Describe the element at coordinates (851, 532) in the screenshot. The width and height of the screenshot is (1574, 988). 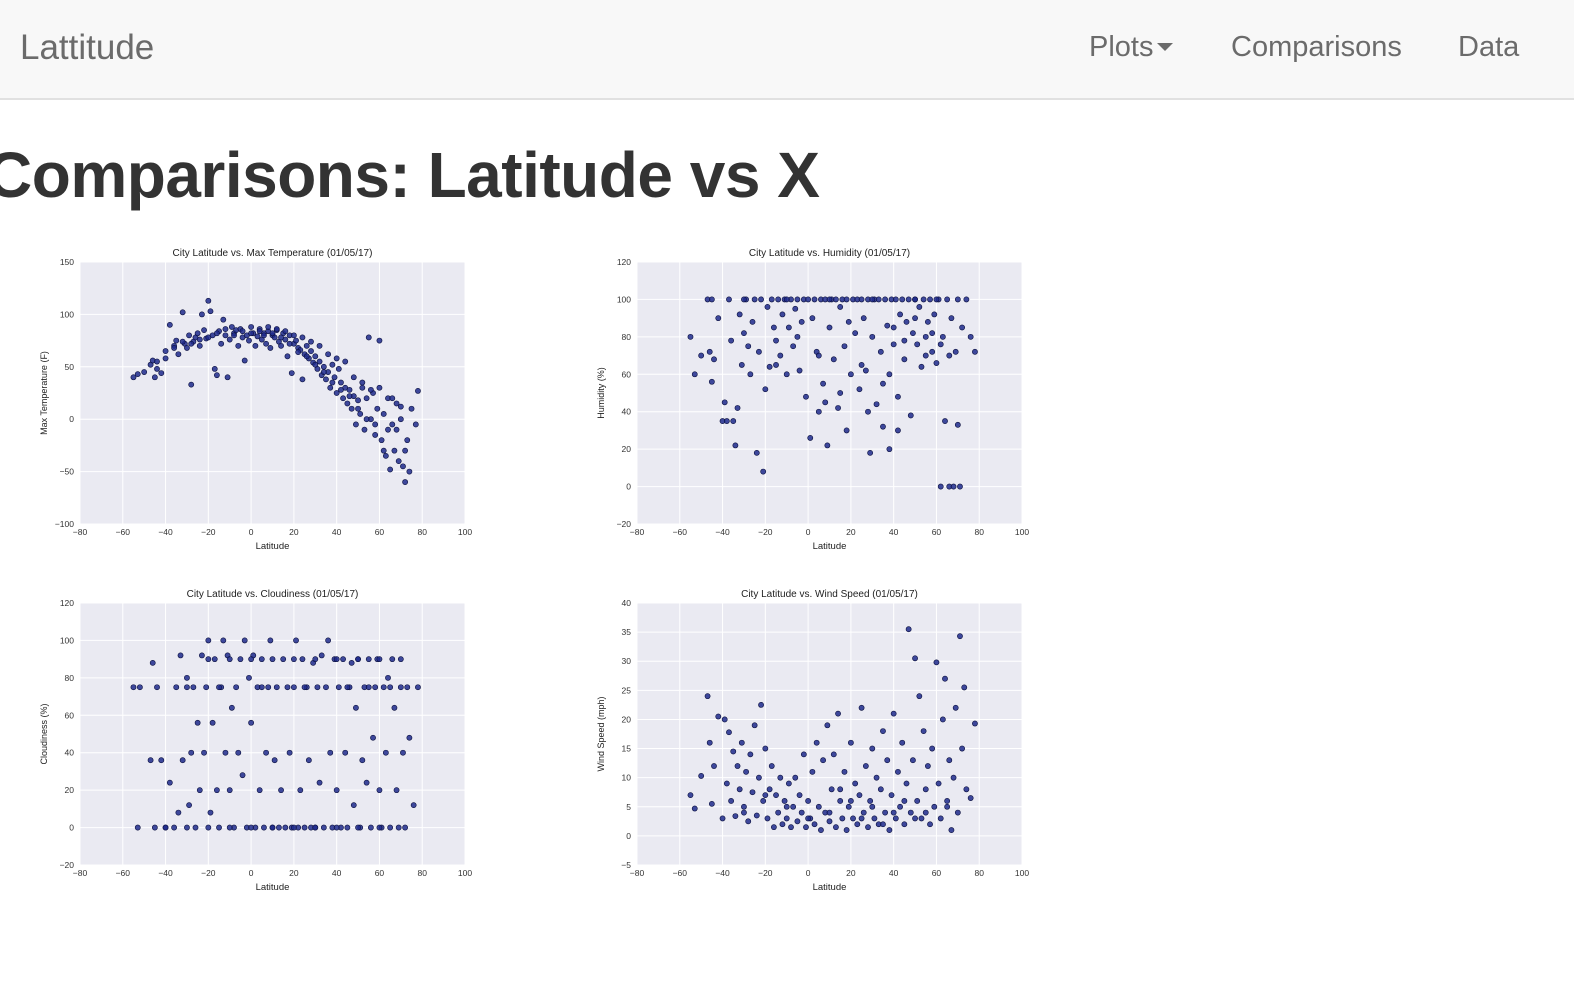
I see `x-tick-label: 20` at that location.